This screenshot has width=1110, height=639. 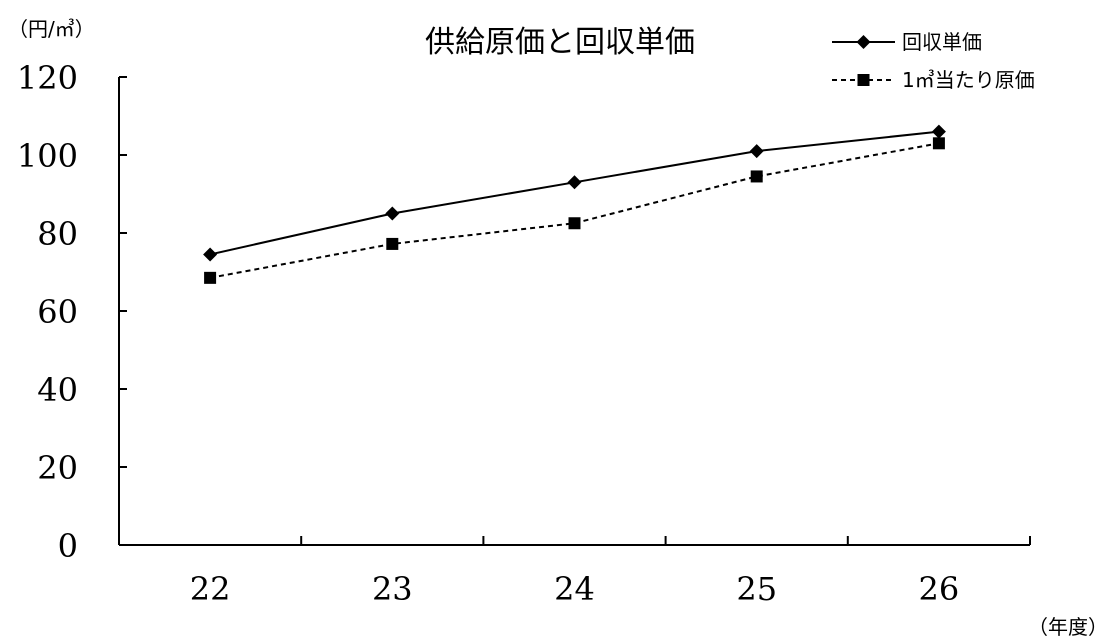 What do you see at coordinates (51, 29) in the screenshot?
I see `y-axis-unit-label: （円/㎥）` at bounding box center [51, 29].